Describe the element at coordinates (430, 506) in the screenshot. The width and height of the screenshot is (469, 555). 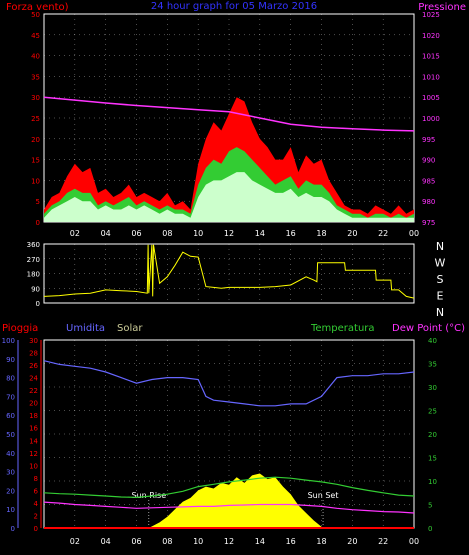
I see `y-right-tick-label: 5` at that location.